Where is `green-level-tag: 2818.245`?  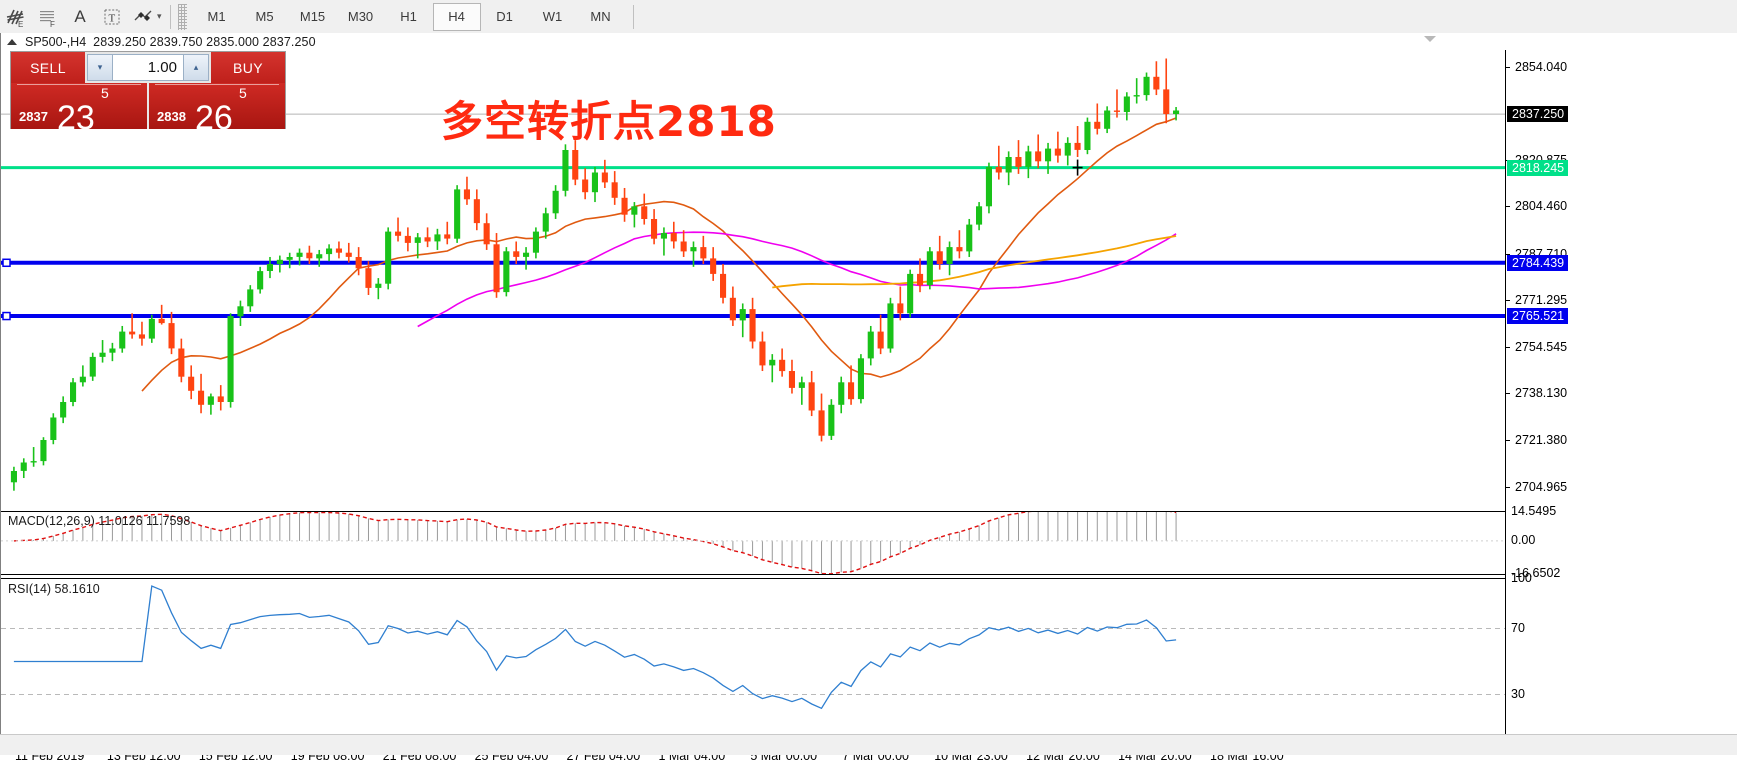
green-level-tag: 2818.245 is located at coordinates (1538, 167).